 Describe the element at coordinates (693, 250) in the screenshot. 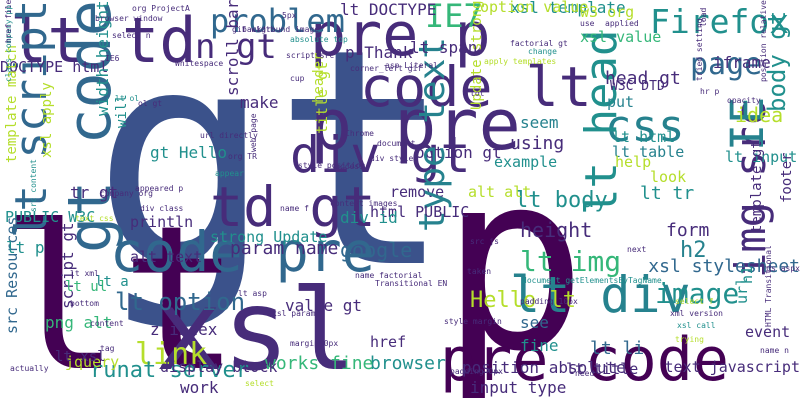

I see `word-h2: h2` at that location.